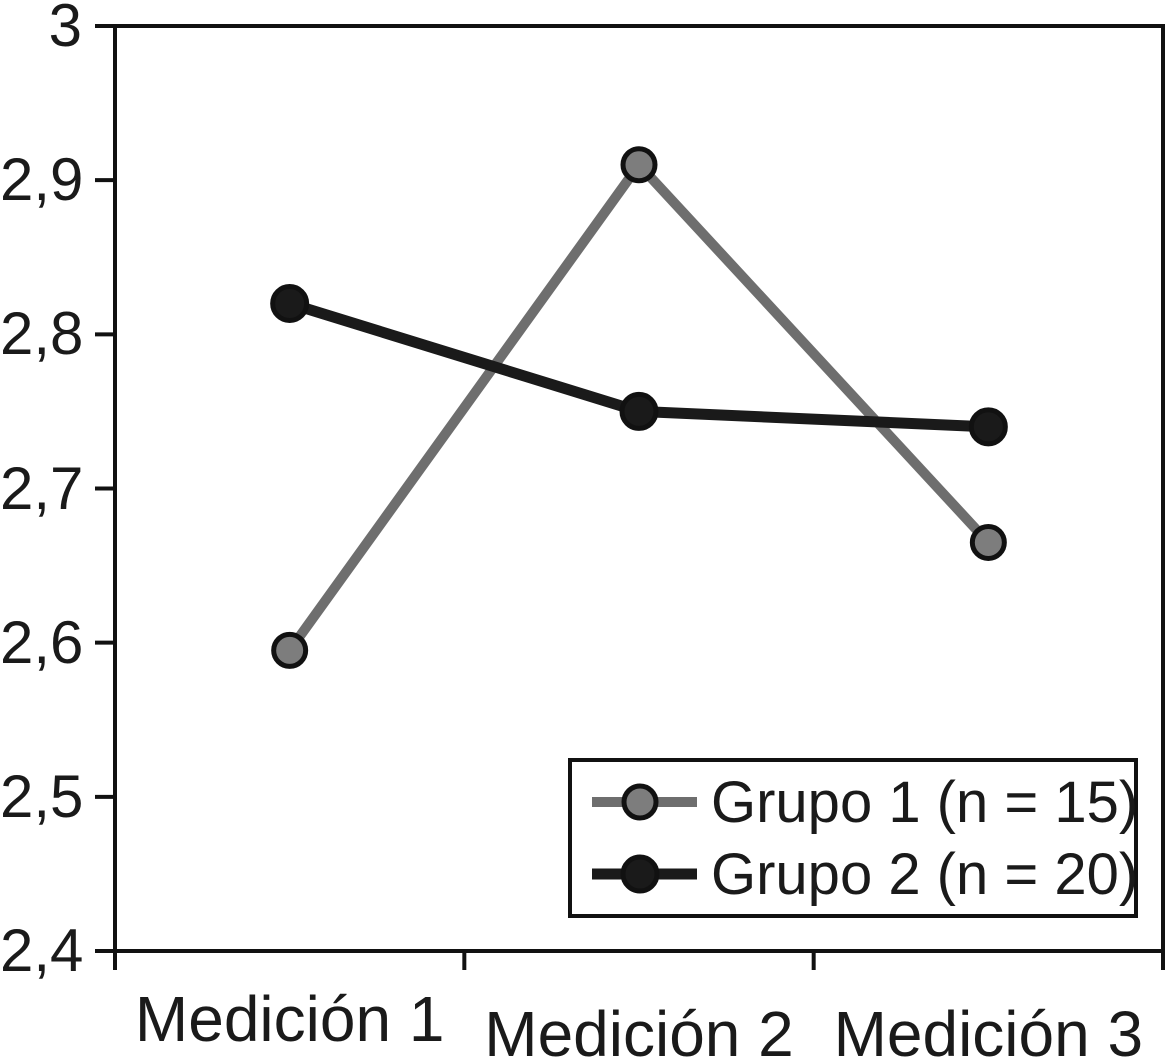  I want to click on x-category-label: Medición 1, so click(289, 1019).